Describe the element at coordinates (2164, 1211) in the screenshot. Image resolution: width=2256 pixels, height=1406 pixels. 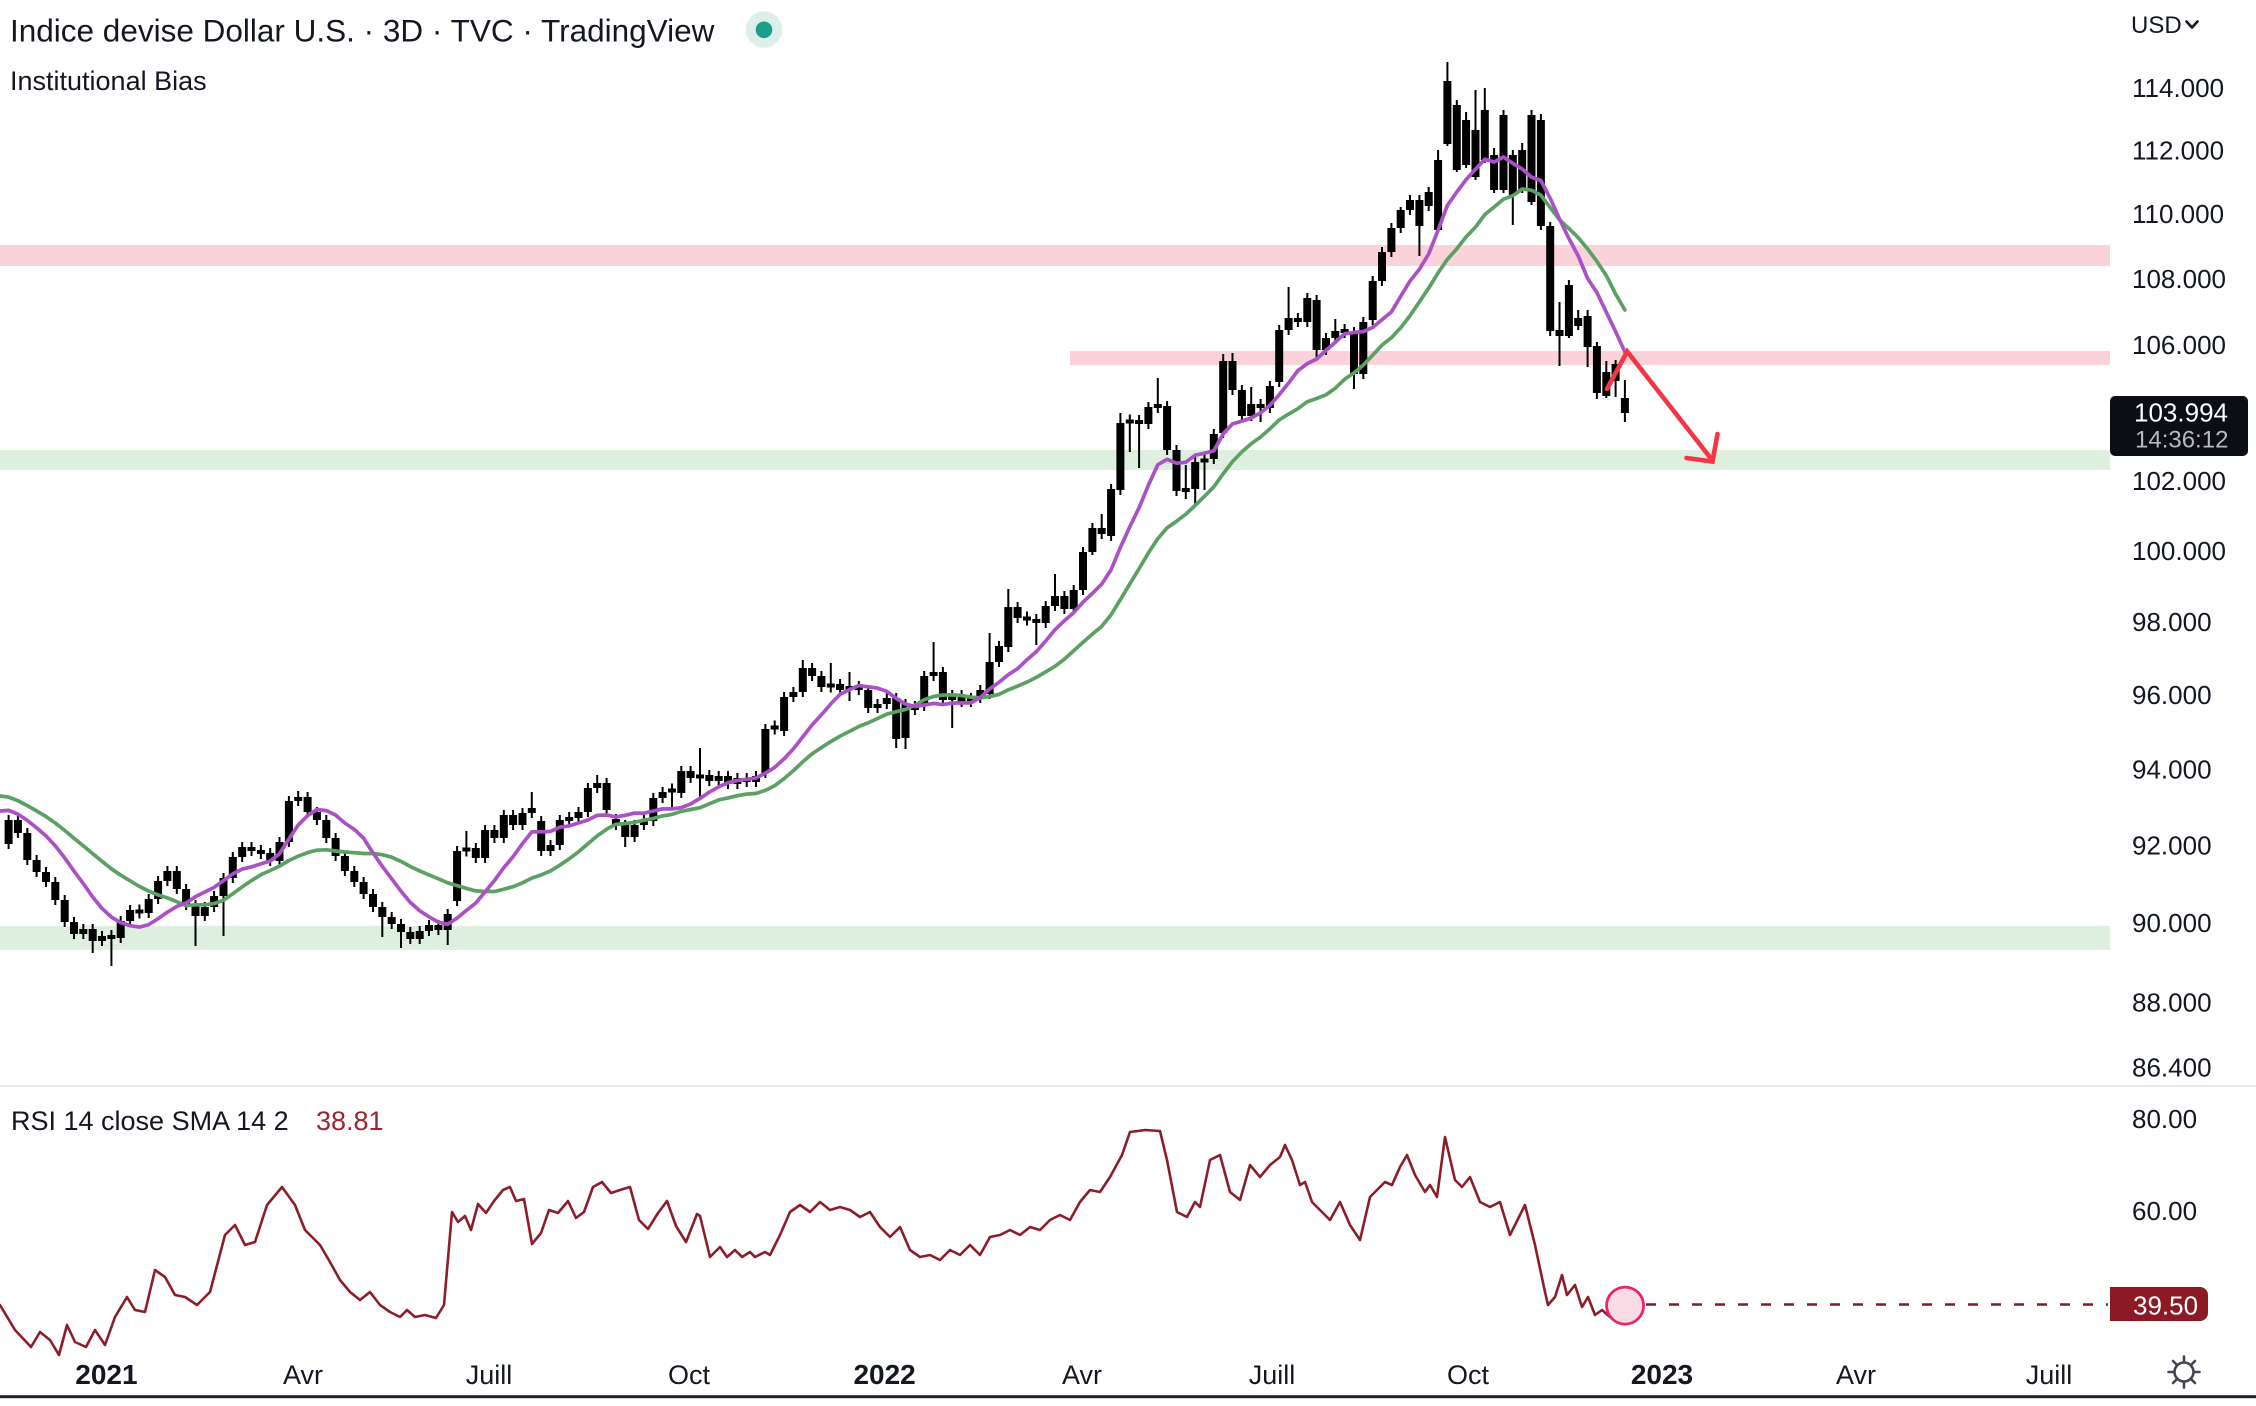
I see `svg-text: 60.00` at that location.